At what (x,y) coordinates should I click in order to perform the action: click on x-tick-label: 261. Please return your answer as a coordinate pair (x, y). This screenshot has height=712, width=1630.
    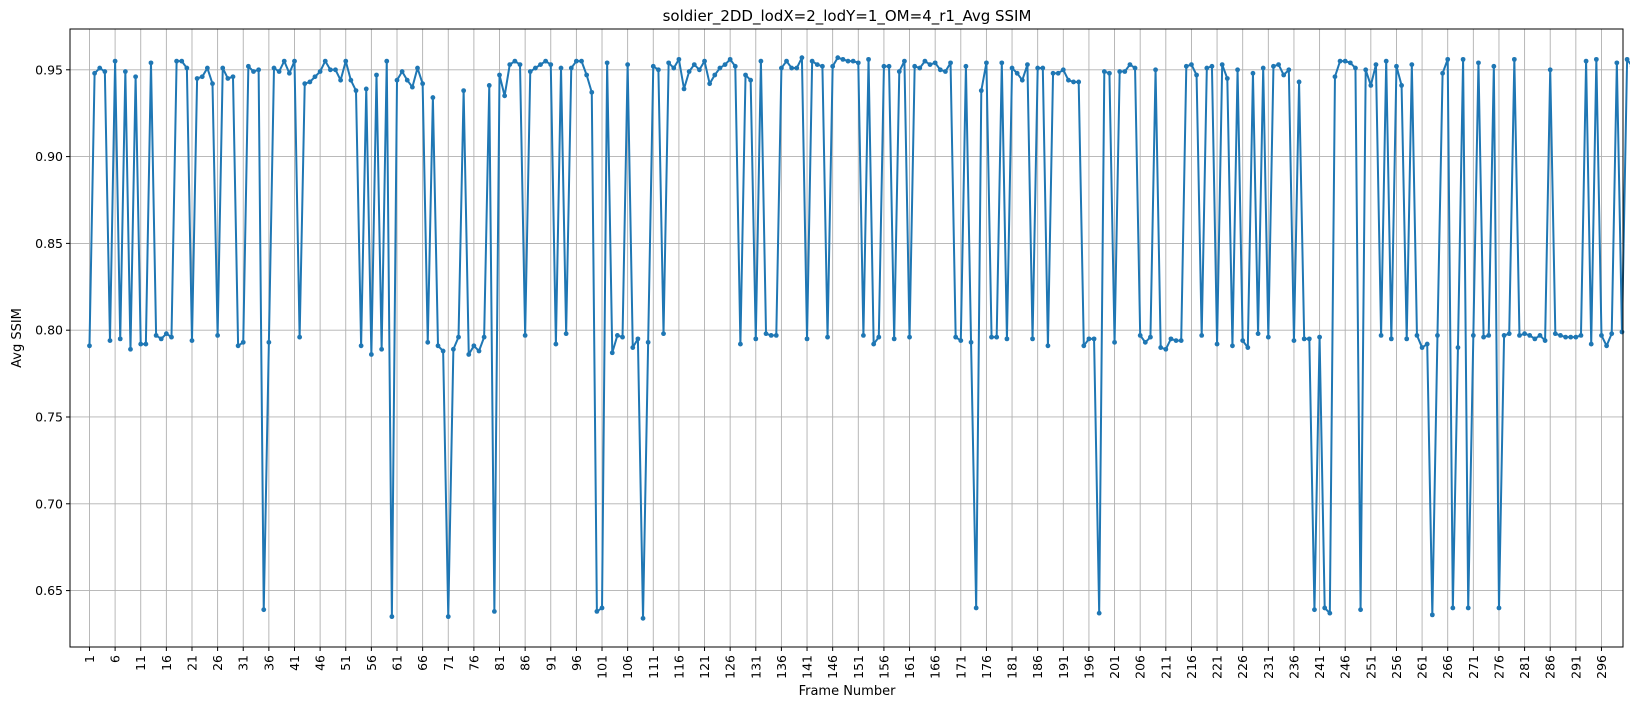
    Looking at the image, I should click on (1422, 667).